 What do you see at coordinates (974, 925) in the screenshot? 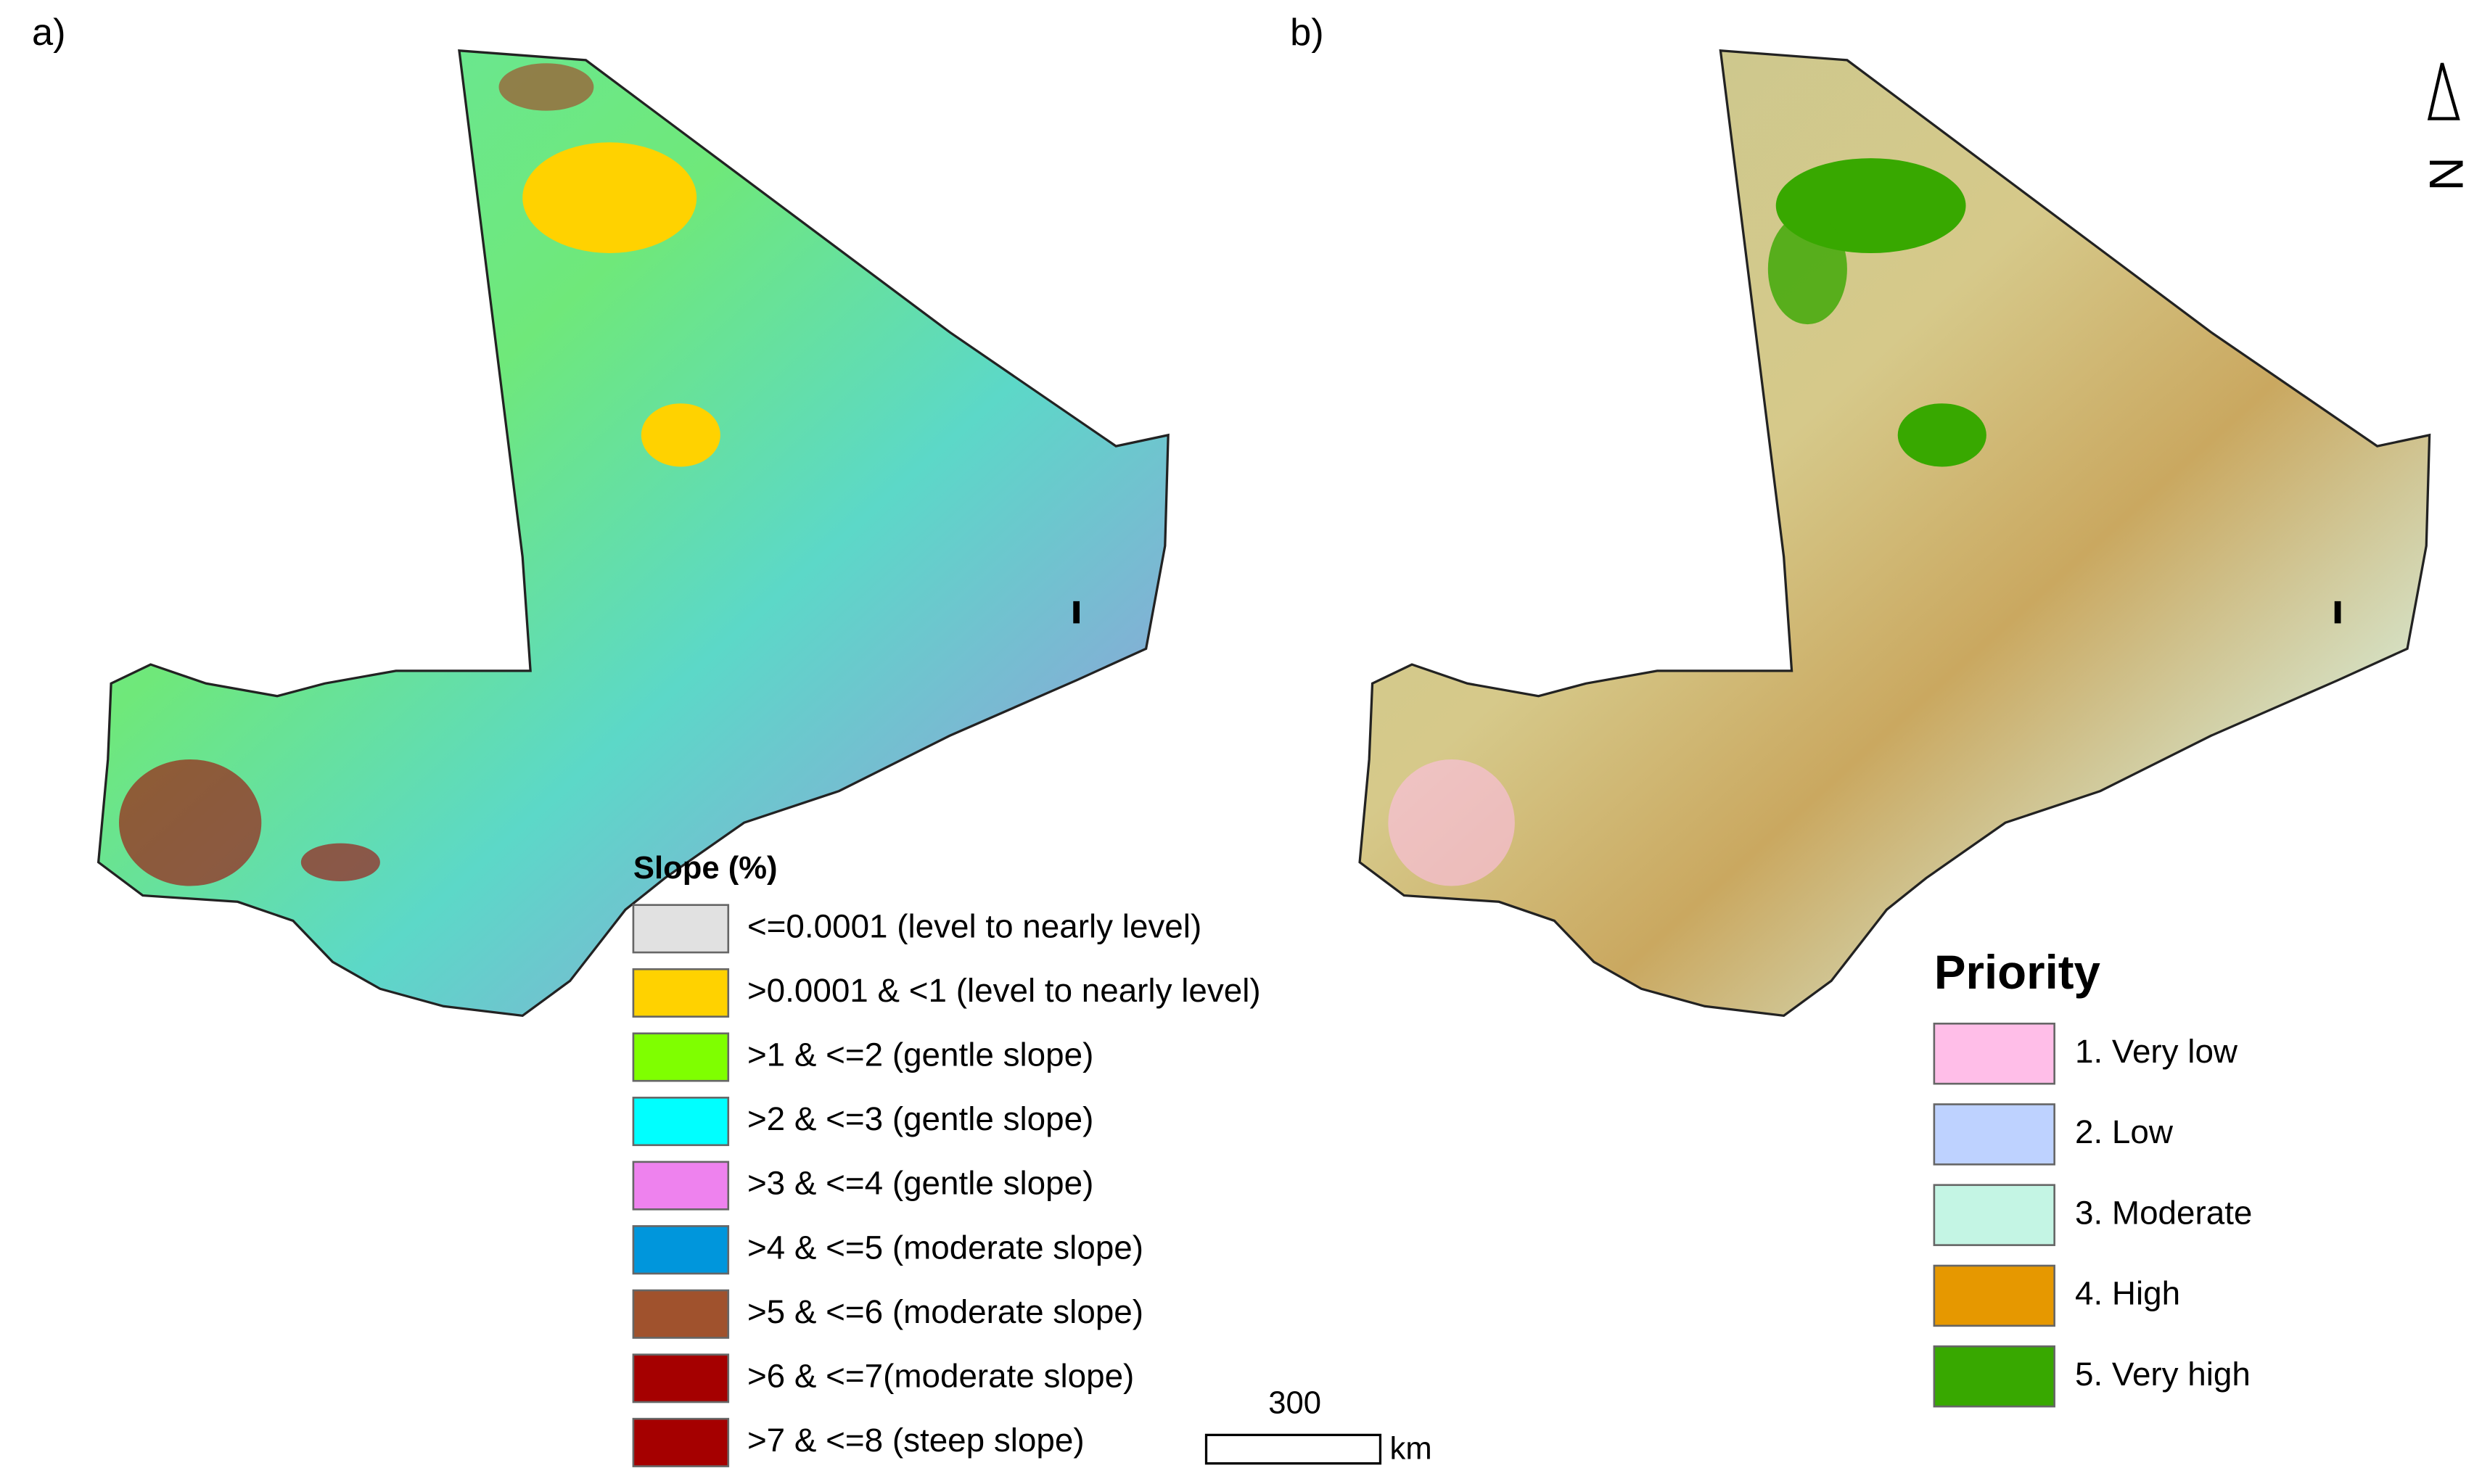
I see `legend-label: <=0.0001 (level to nearly level)` at bounding box center [974, 925].